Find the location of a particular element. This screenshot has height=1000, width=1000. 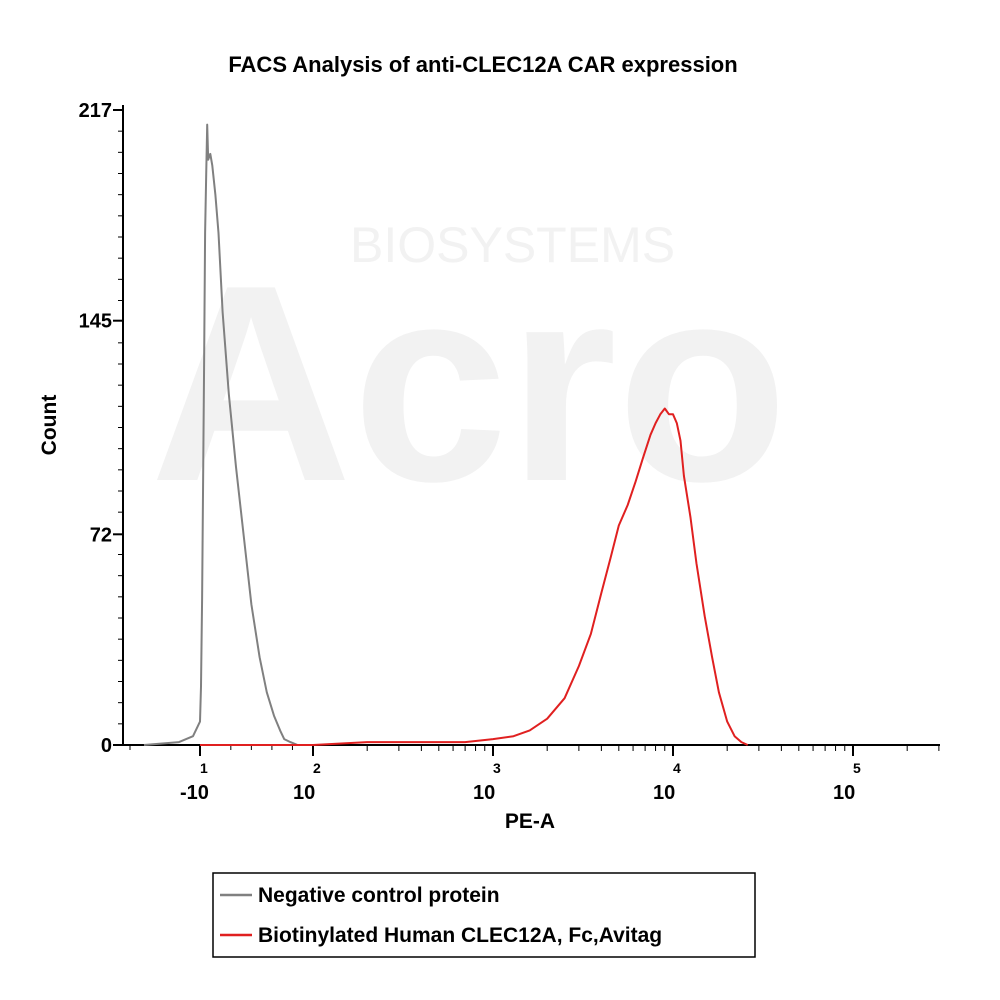

x-tick-exponent: 4 is located at coordinates (677, 768).